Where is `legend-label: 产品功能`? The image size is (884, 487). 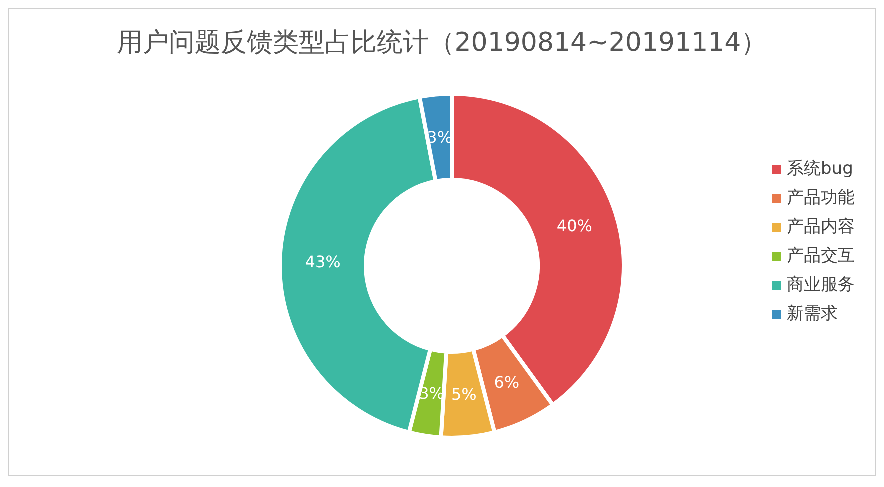 legend-label: 产品功能 is located at coordinates (821, 198).